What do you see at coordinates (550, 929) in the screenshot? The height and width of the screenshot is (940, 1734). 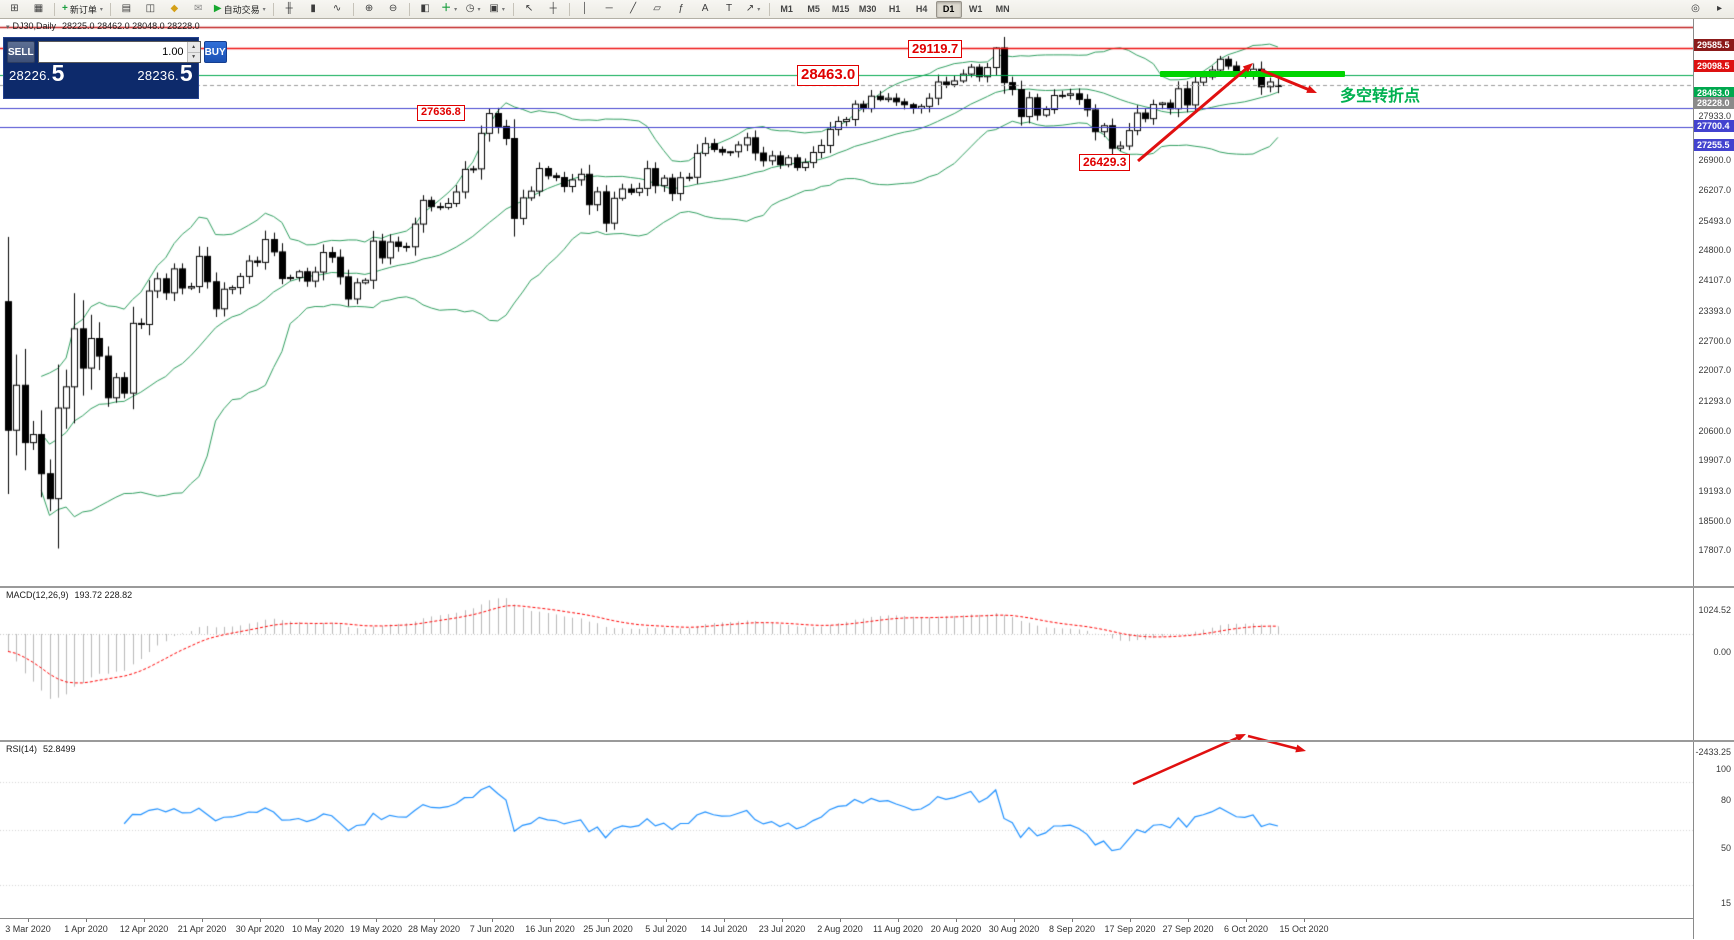 I see `date-label: 16 Jun 2020` at bounding box center [550, 929].